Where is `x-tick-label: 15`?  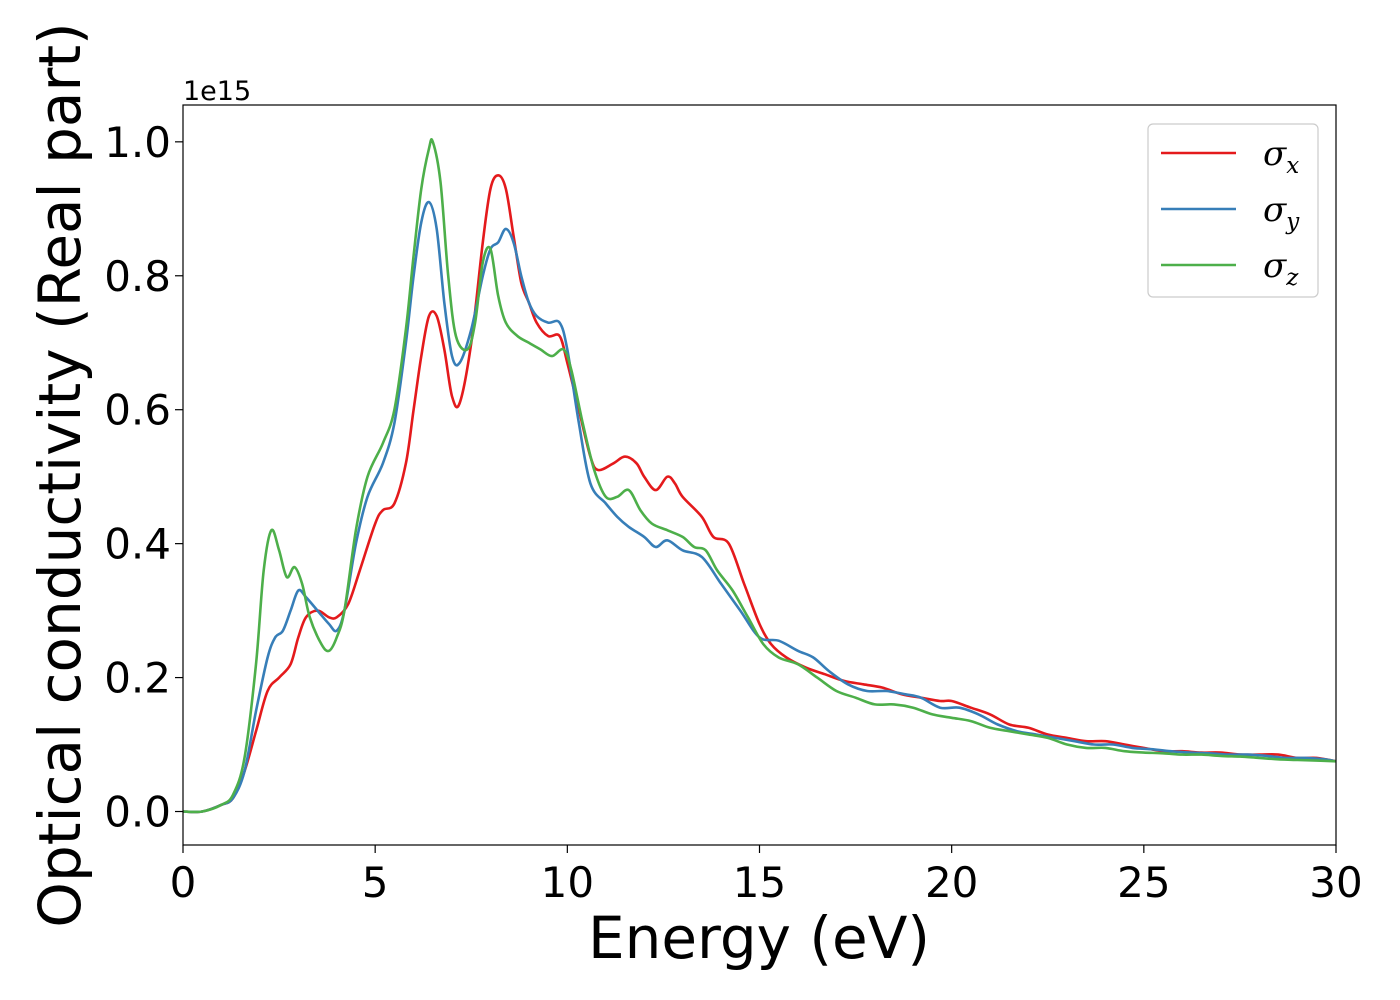 x-tick-label: 15 is located at coordinates (759, 882).